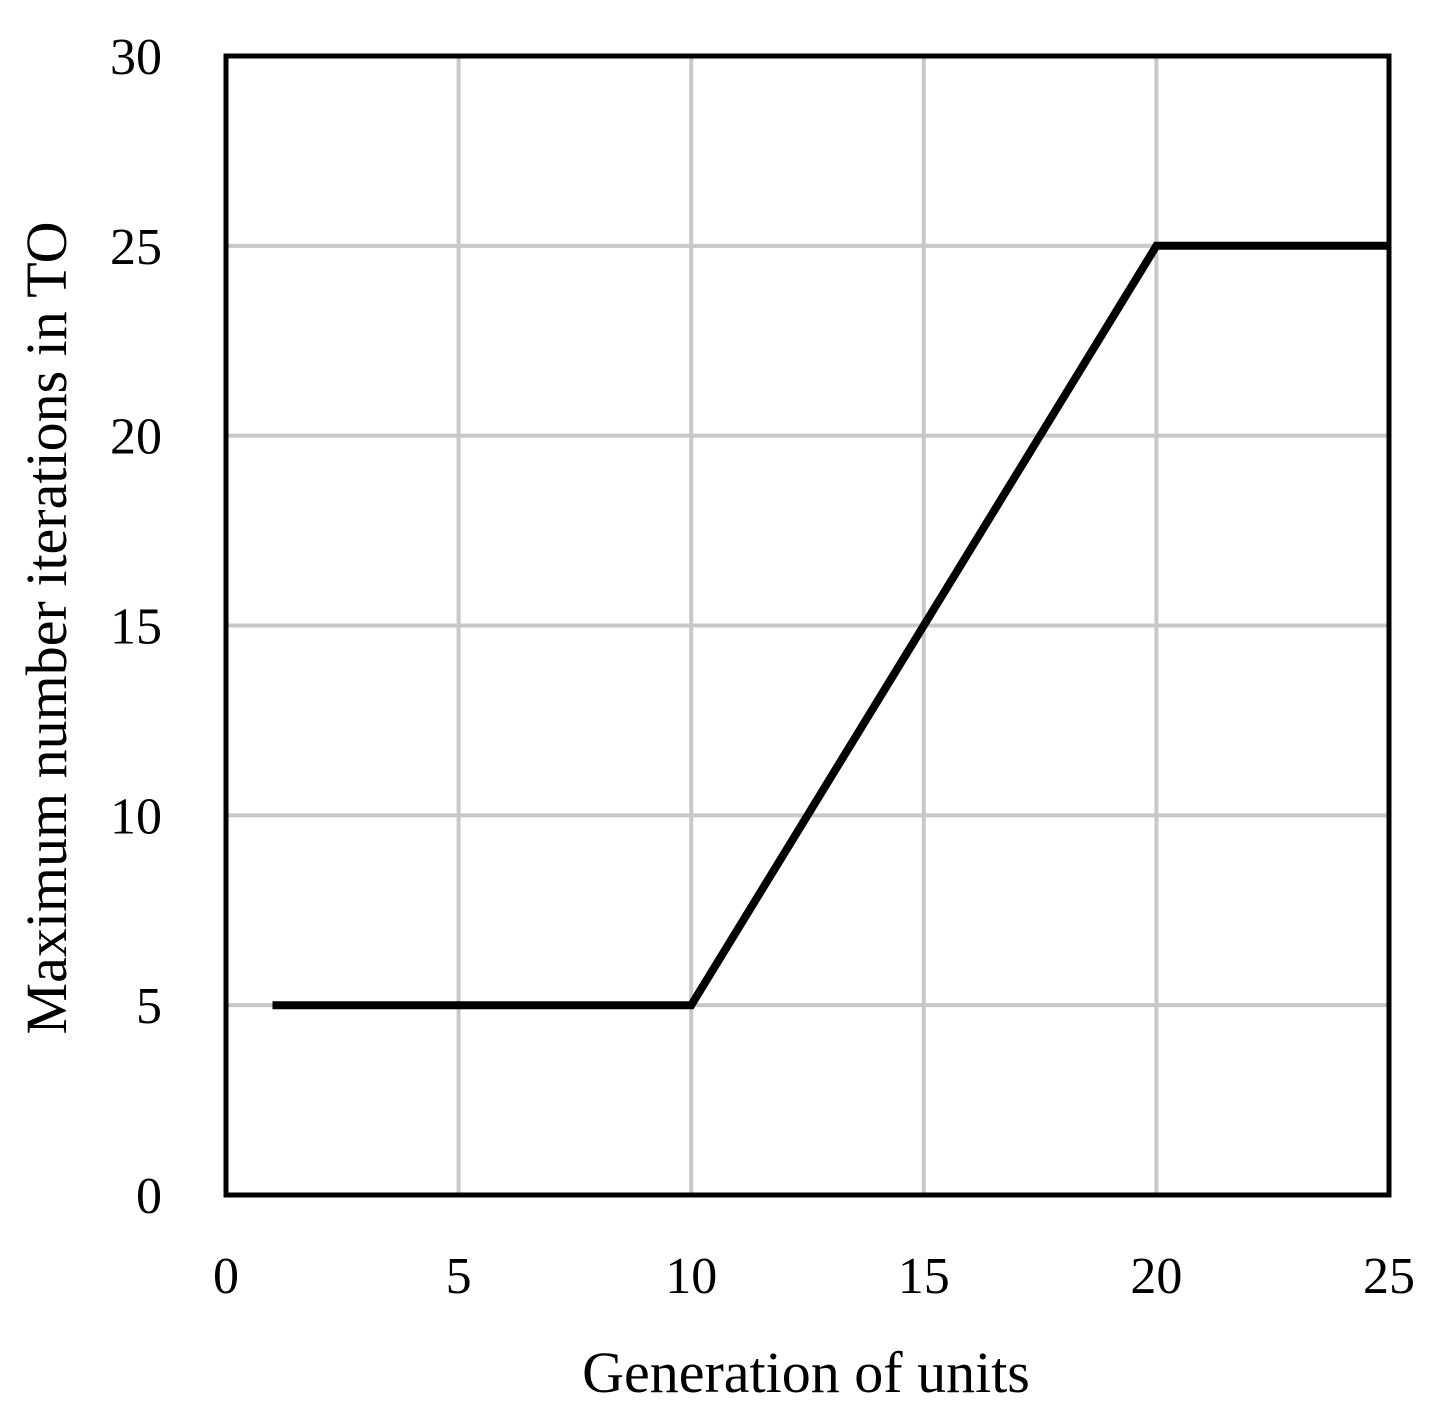 The width and height of the screenshot is (1437, 1419). Describe the element at coordinates (924, 1276) in the screenshot. I see `x-tick-label: 15` at that location.